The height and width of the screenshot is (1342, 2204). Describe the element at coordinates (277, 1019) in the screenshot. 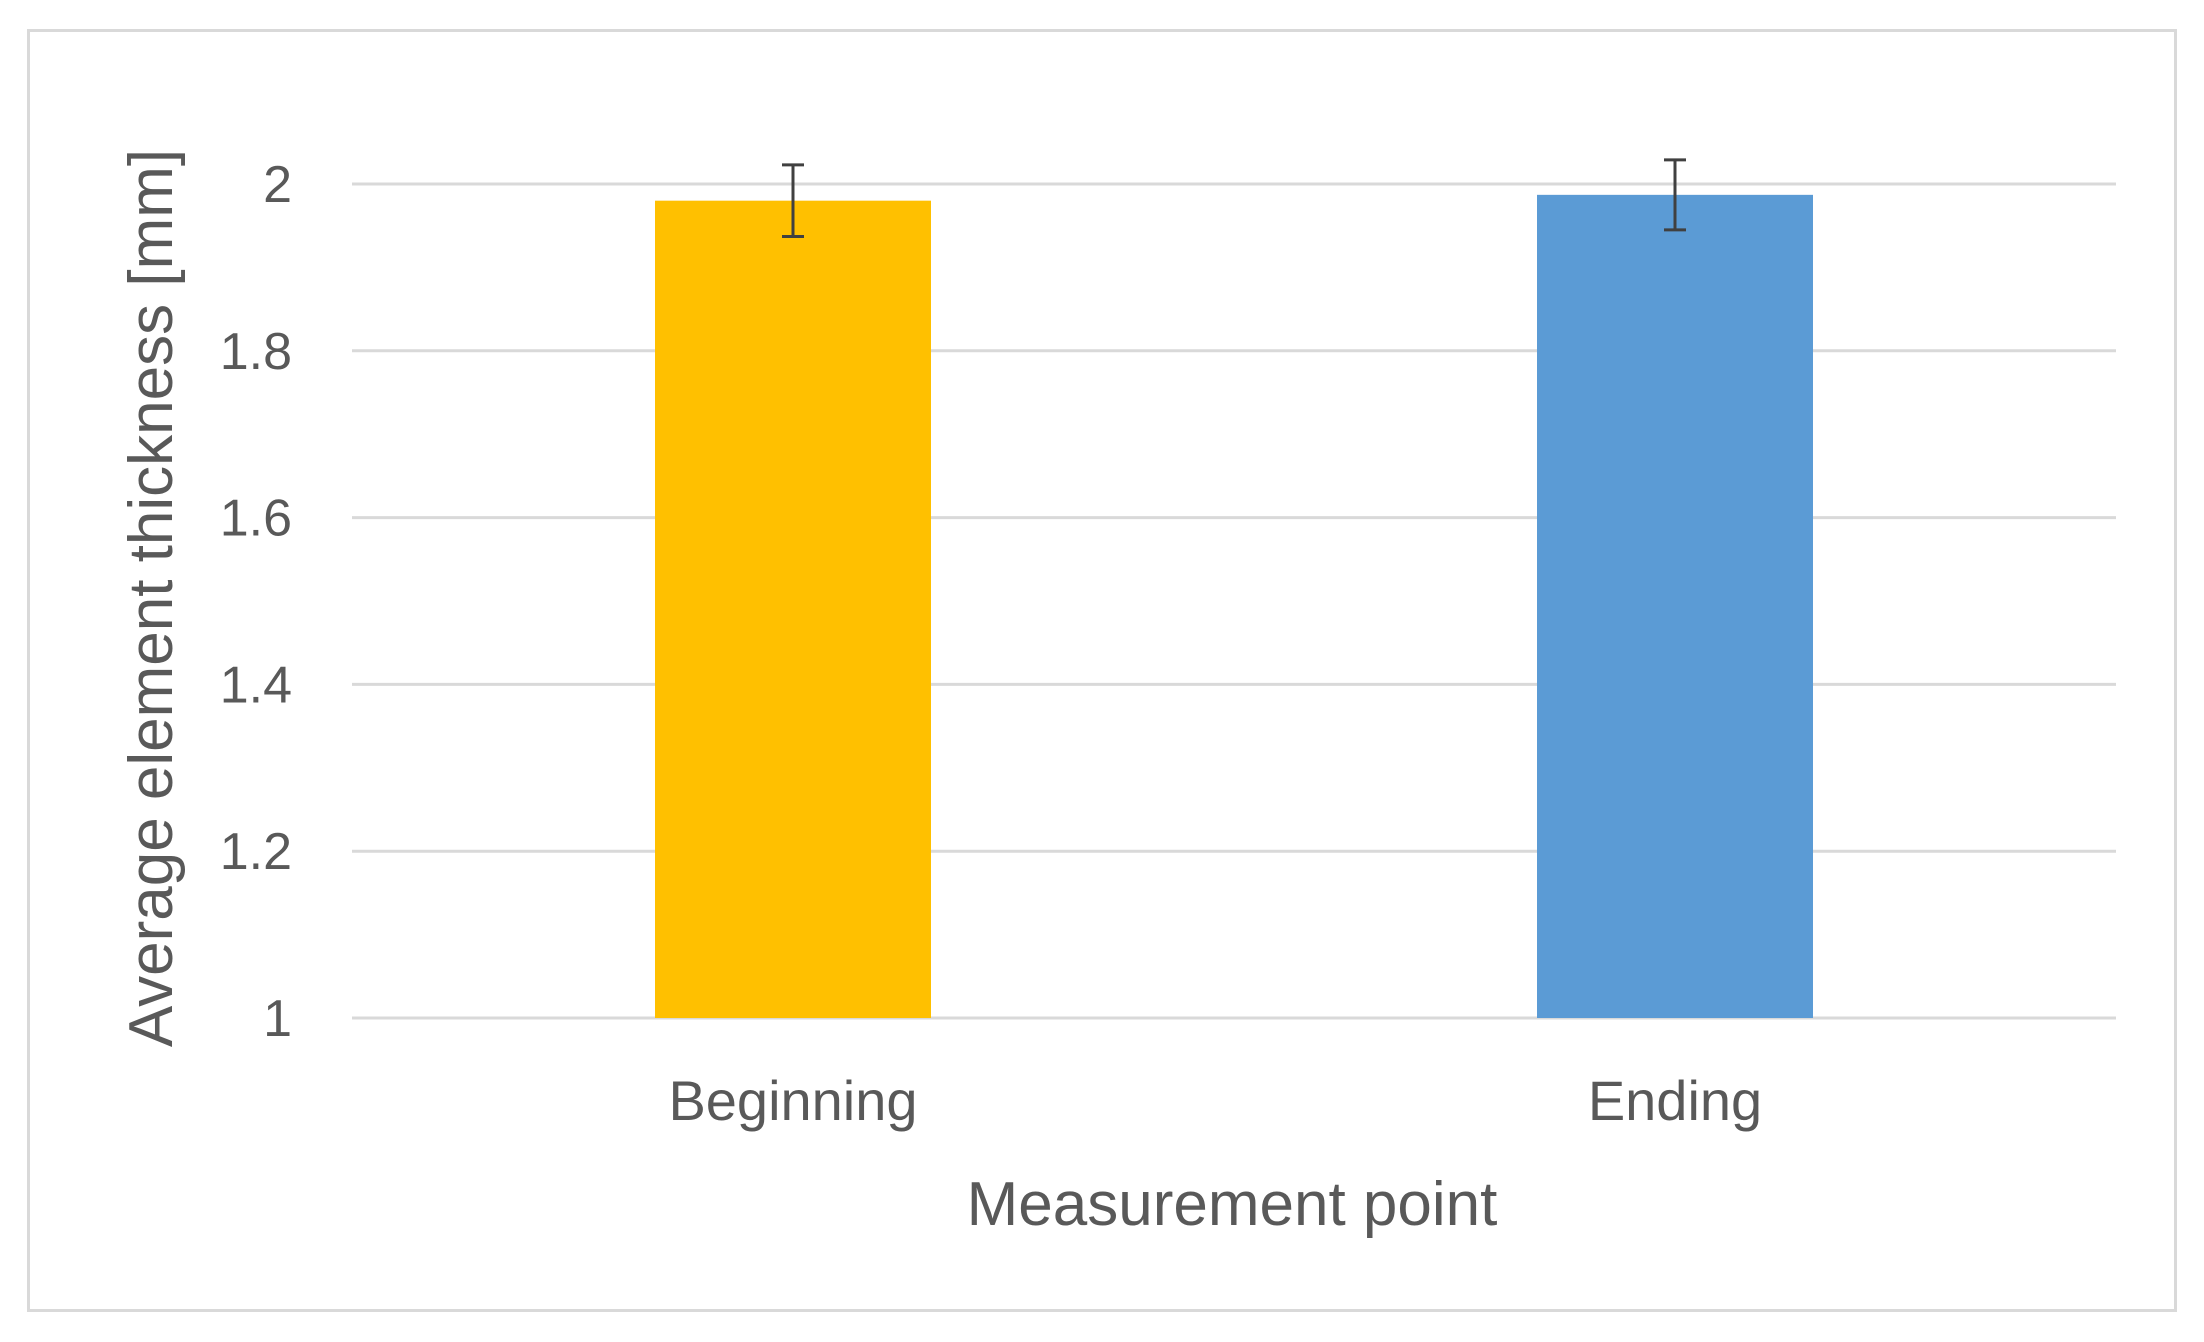

I see `y-tick-label: 1` at that location.